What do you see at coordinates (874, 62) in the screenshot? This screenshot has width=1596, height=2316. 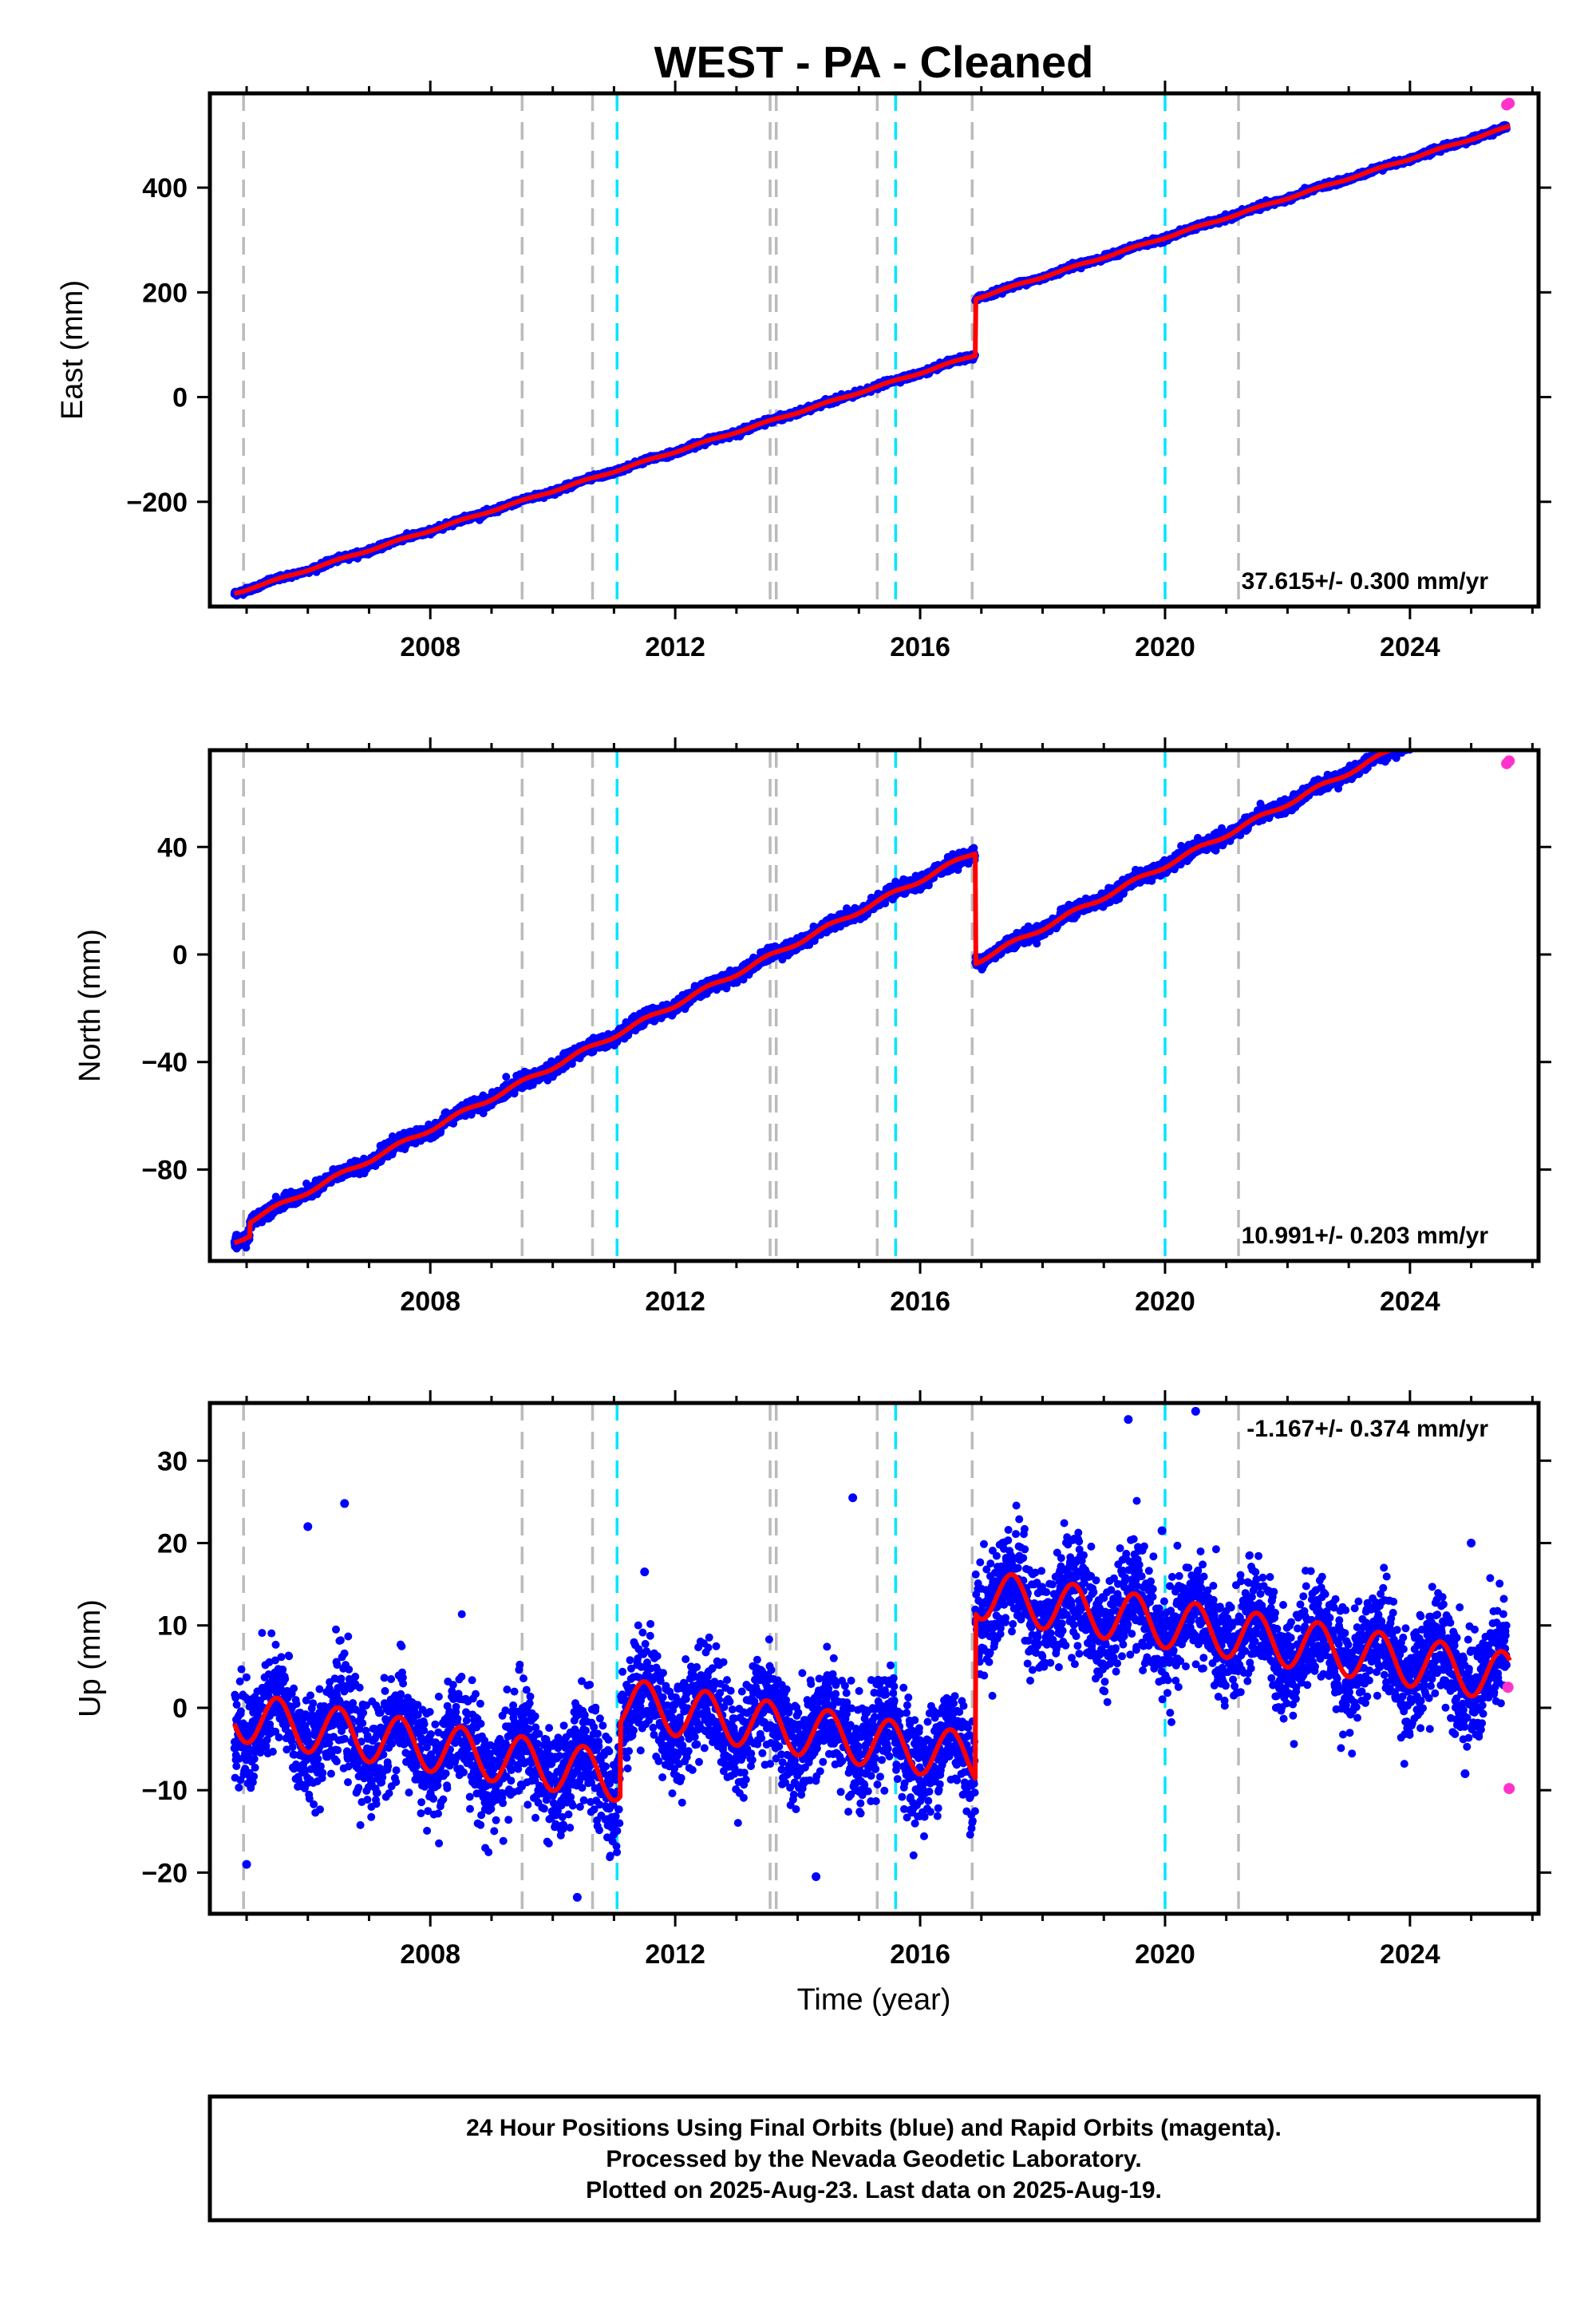 I see `chart-title: WEST - PA - Cleaned` at bounding box center [874, 62].